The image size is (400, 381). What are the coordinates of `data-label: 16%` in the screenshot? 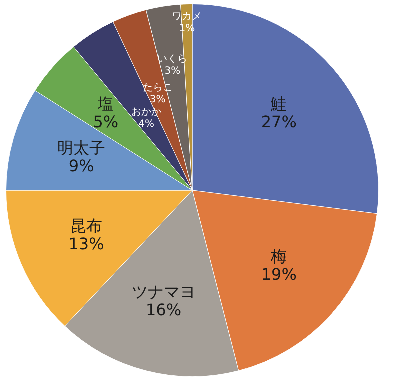 It's located at (164, 310).